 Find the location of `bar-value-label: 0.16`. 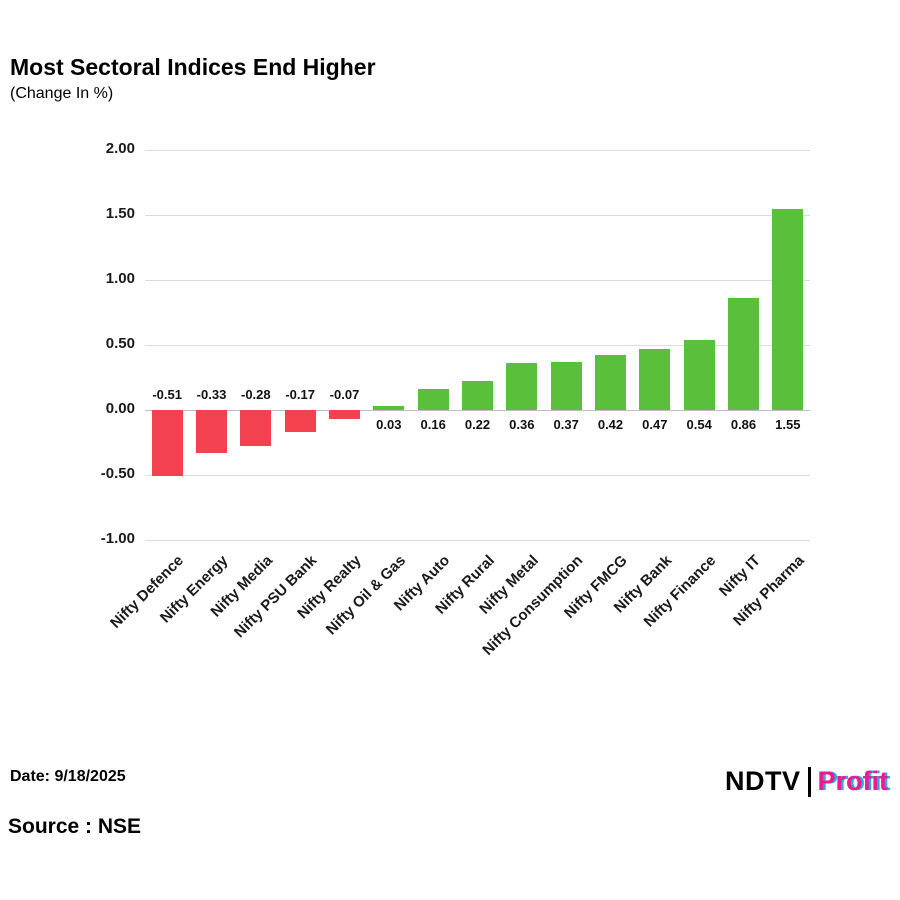

bar-value-label: 0.16 is located at coordinates (433, 424).